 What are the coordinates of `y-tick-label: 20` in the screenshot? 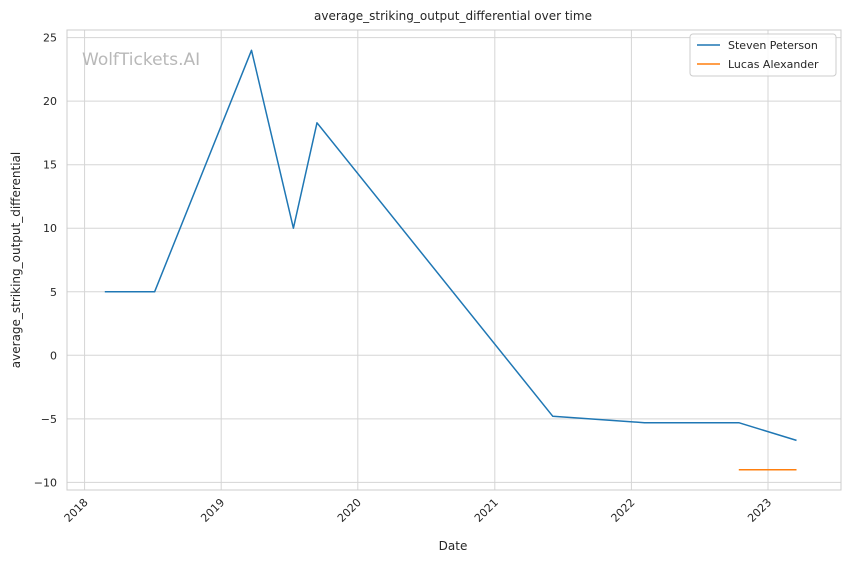 It's located at (50, 101).